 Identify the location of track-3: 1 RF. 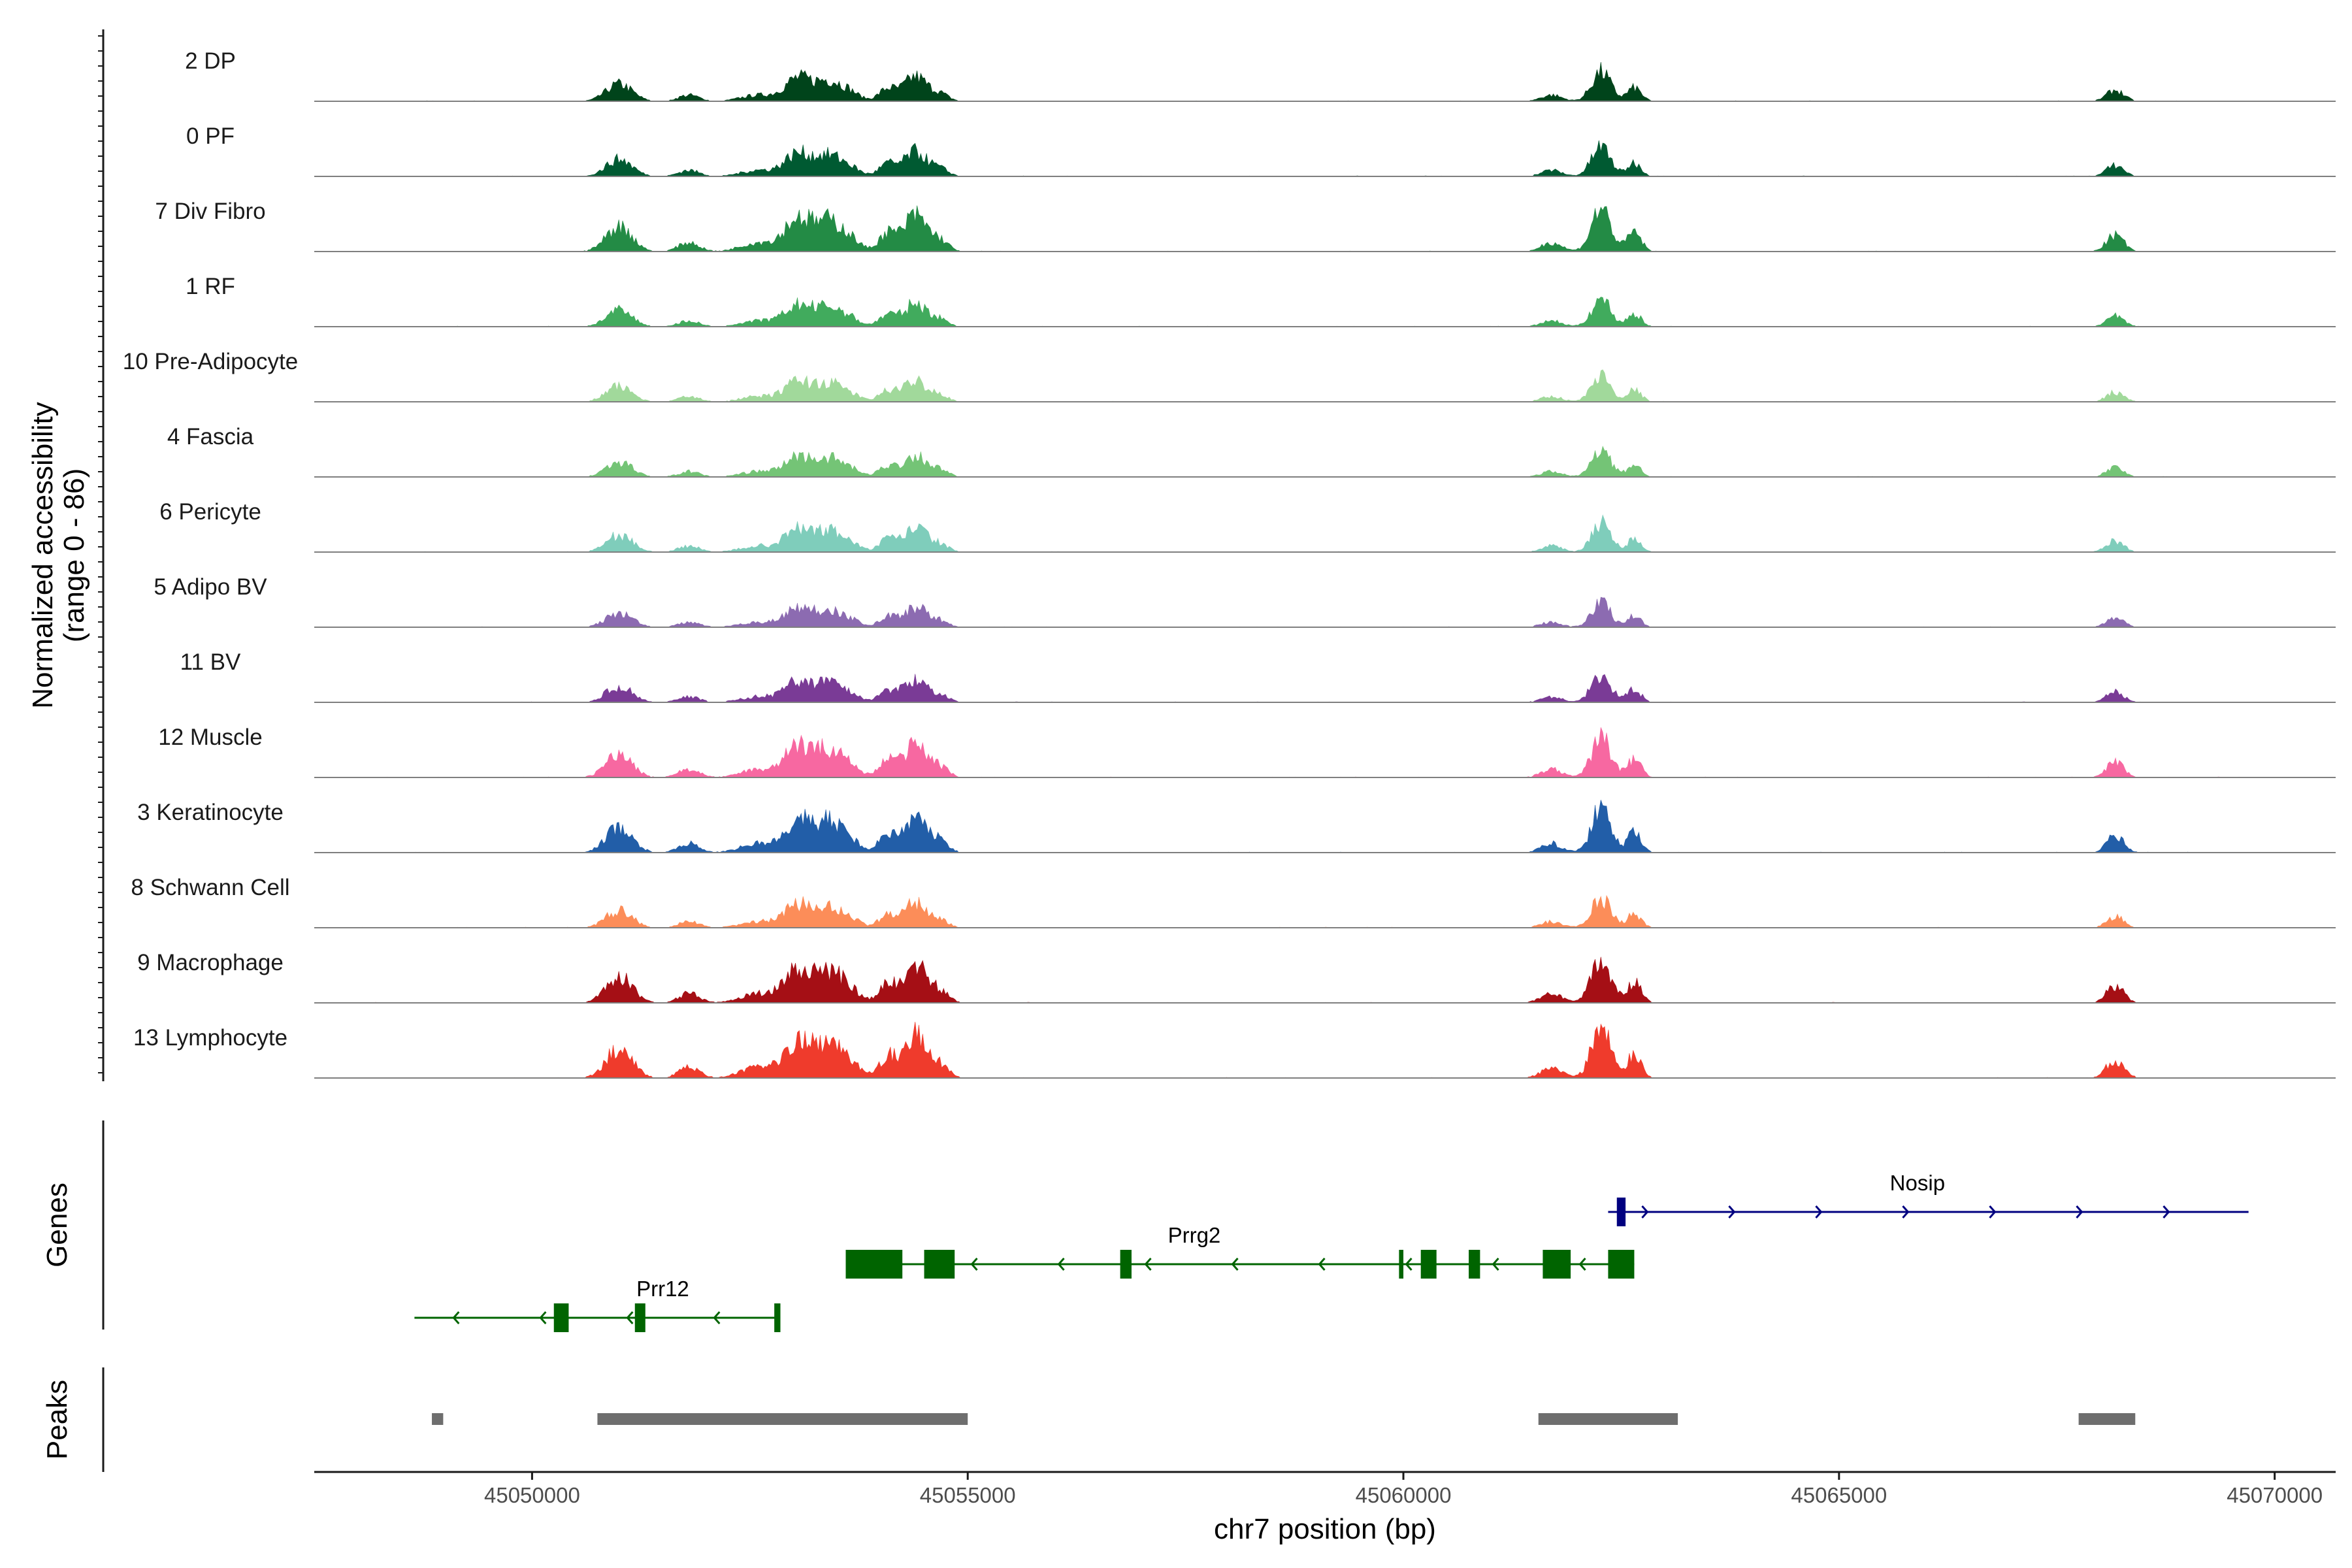
(1261, 300).